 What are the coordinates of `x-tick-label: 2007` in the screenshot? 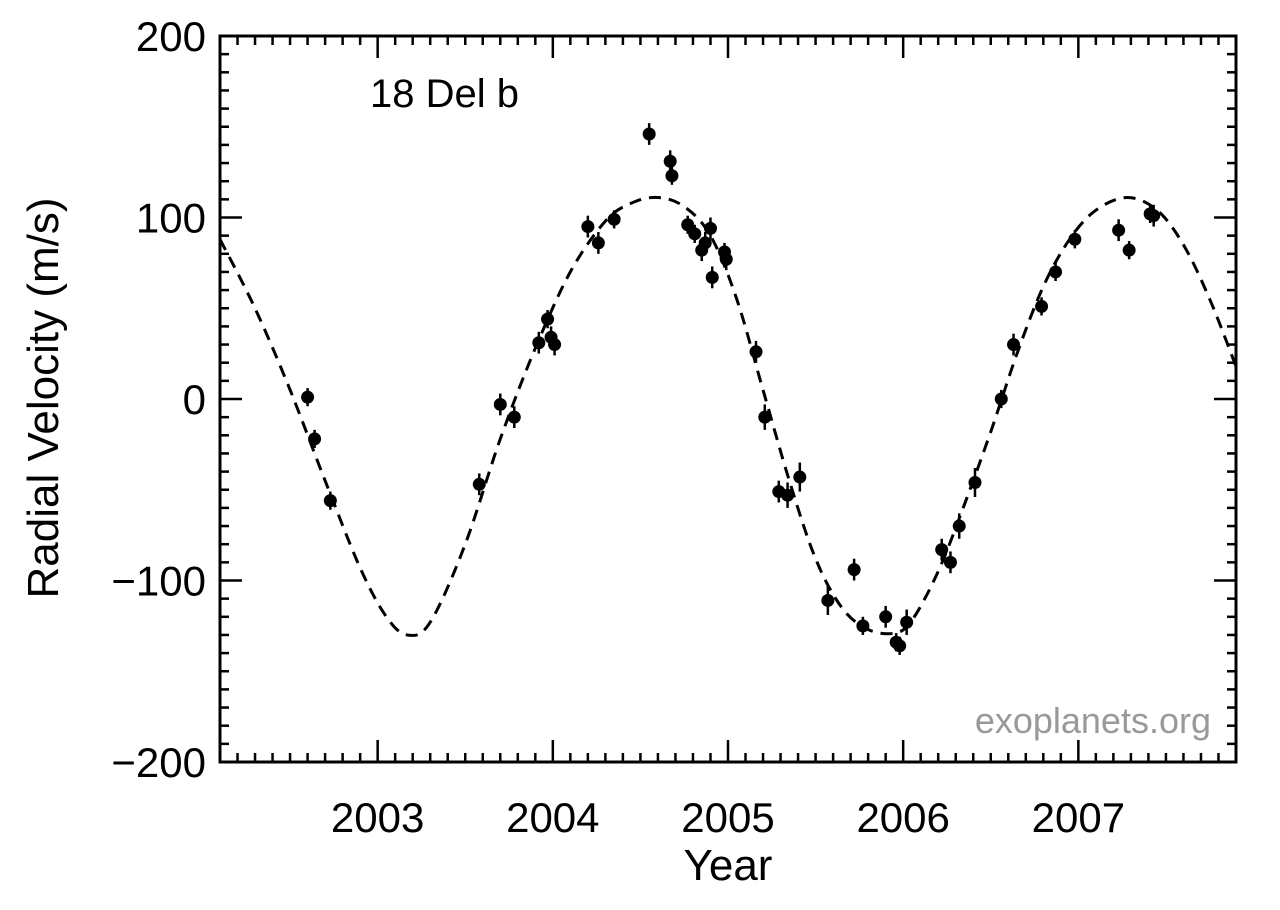 It's located at (1078, 817).